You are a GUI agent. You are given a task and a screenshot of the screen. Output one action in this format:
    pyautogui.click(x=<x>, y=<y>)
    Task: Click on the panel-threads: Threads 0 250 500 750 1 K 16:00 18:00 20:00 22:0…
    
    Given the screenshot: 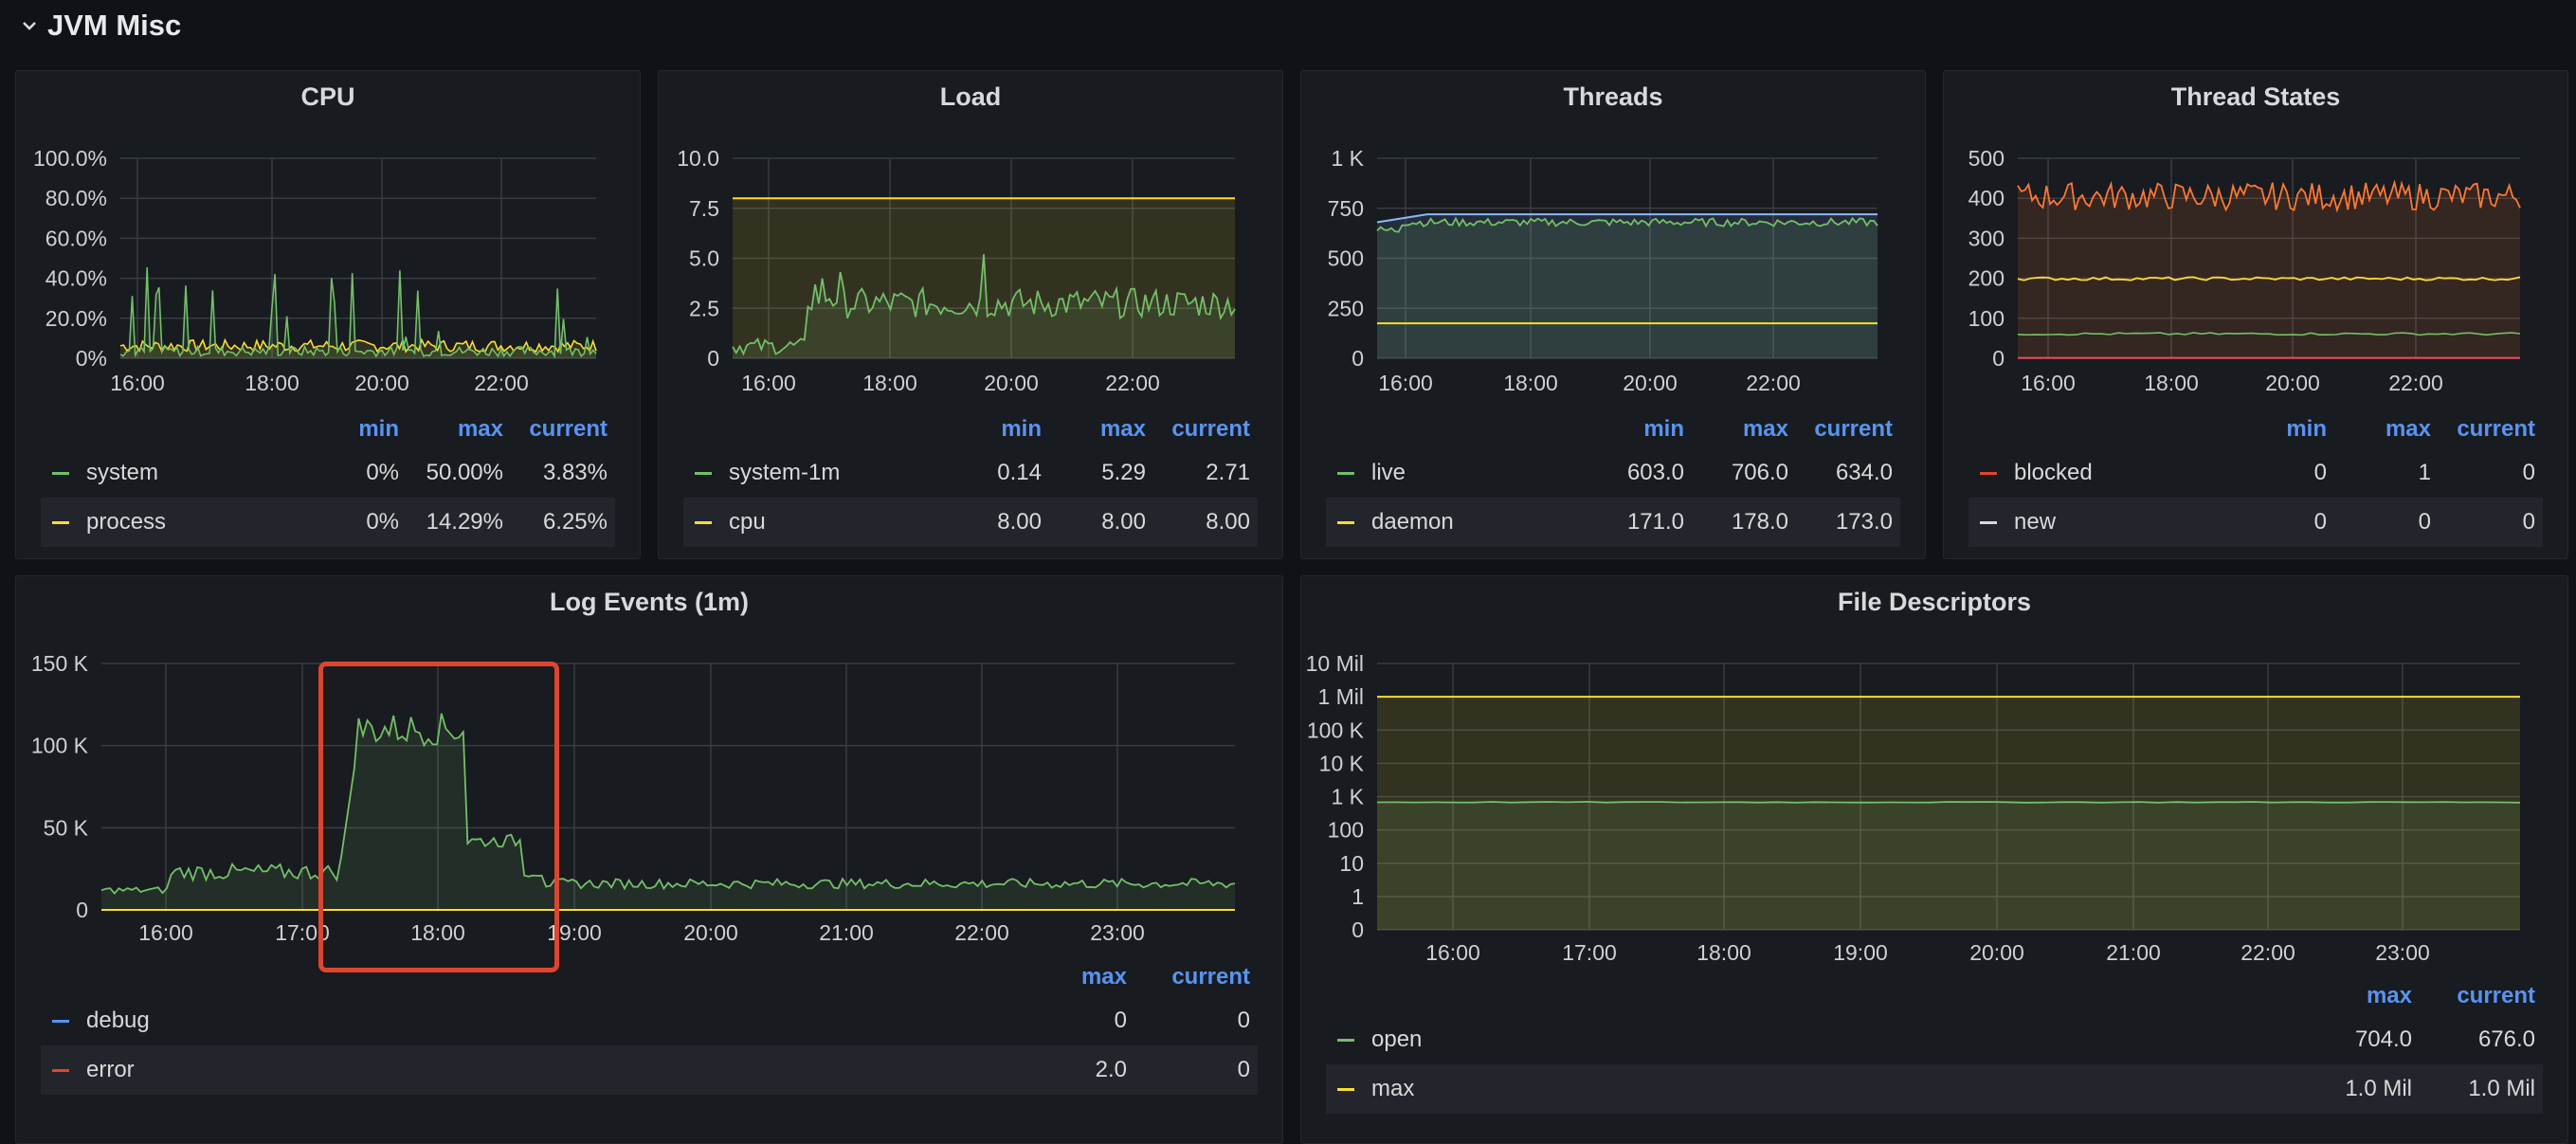 What is the action you would take?
    pyautogui.click(x=1613, y=314)
    